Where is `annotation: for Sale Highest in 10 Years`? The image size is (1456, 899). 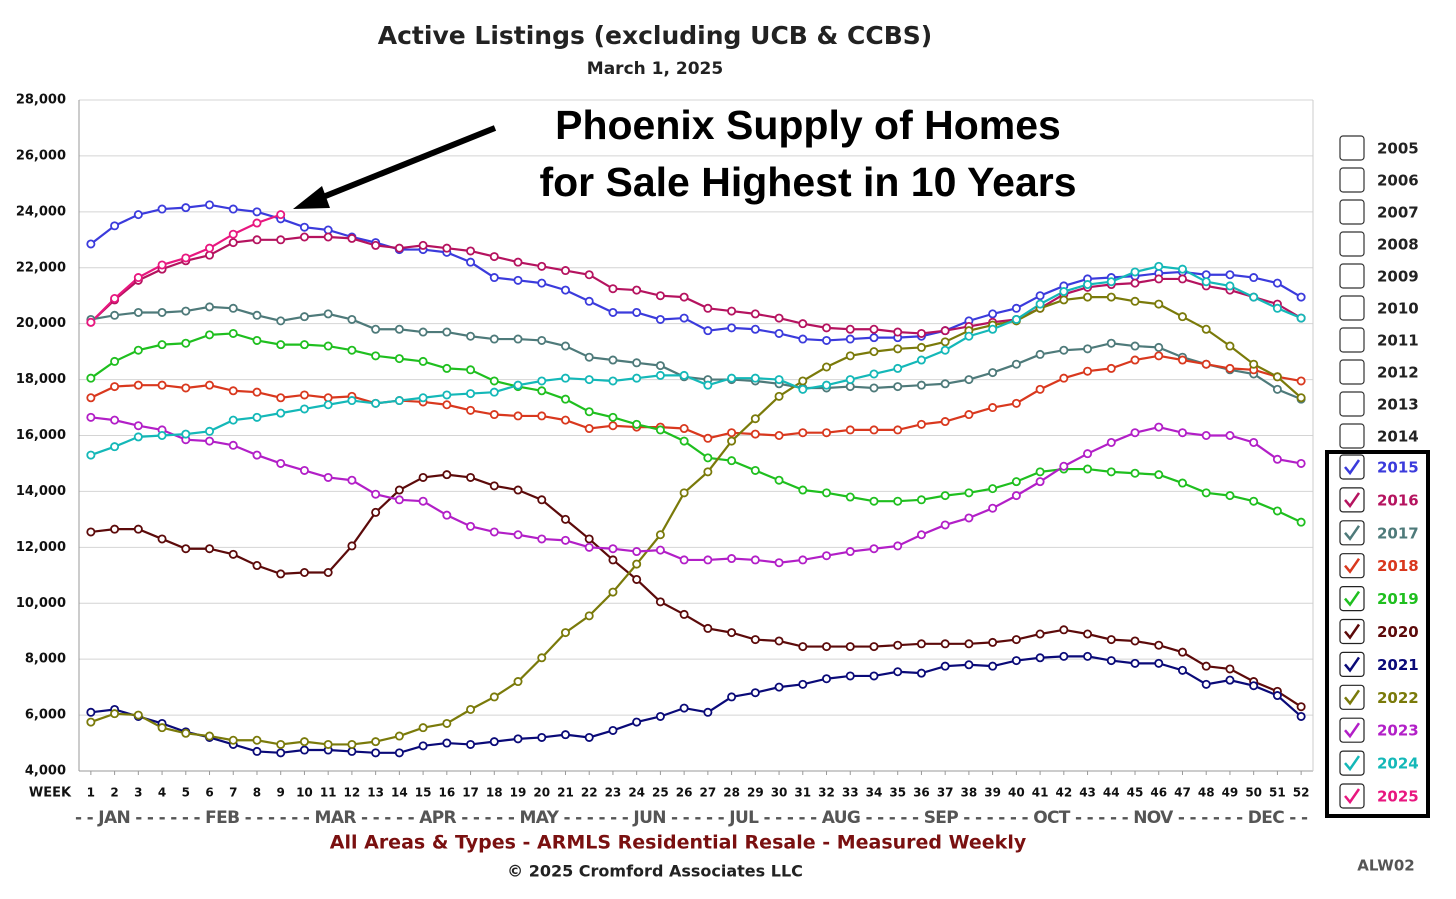 annotation: for Sale Highest in 10 Years is located at coordinates (807, 182).